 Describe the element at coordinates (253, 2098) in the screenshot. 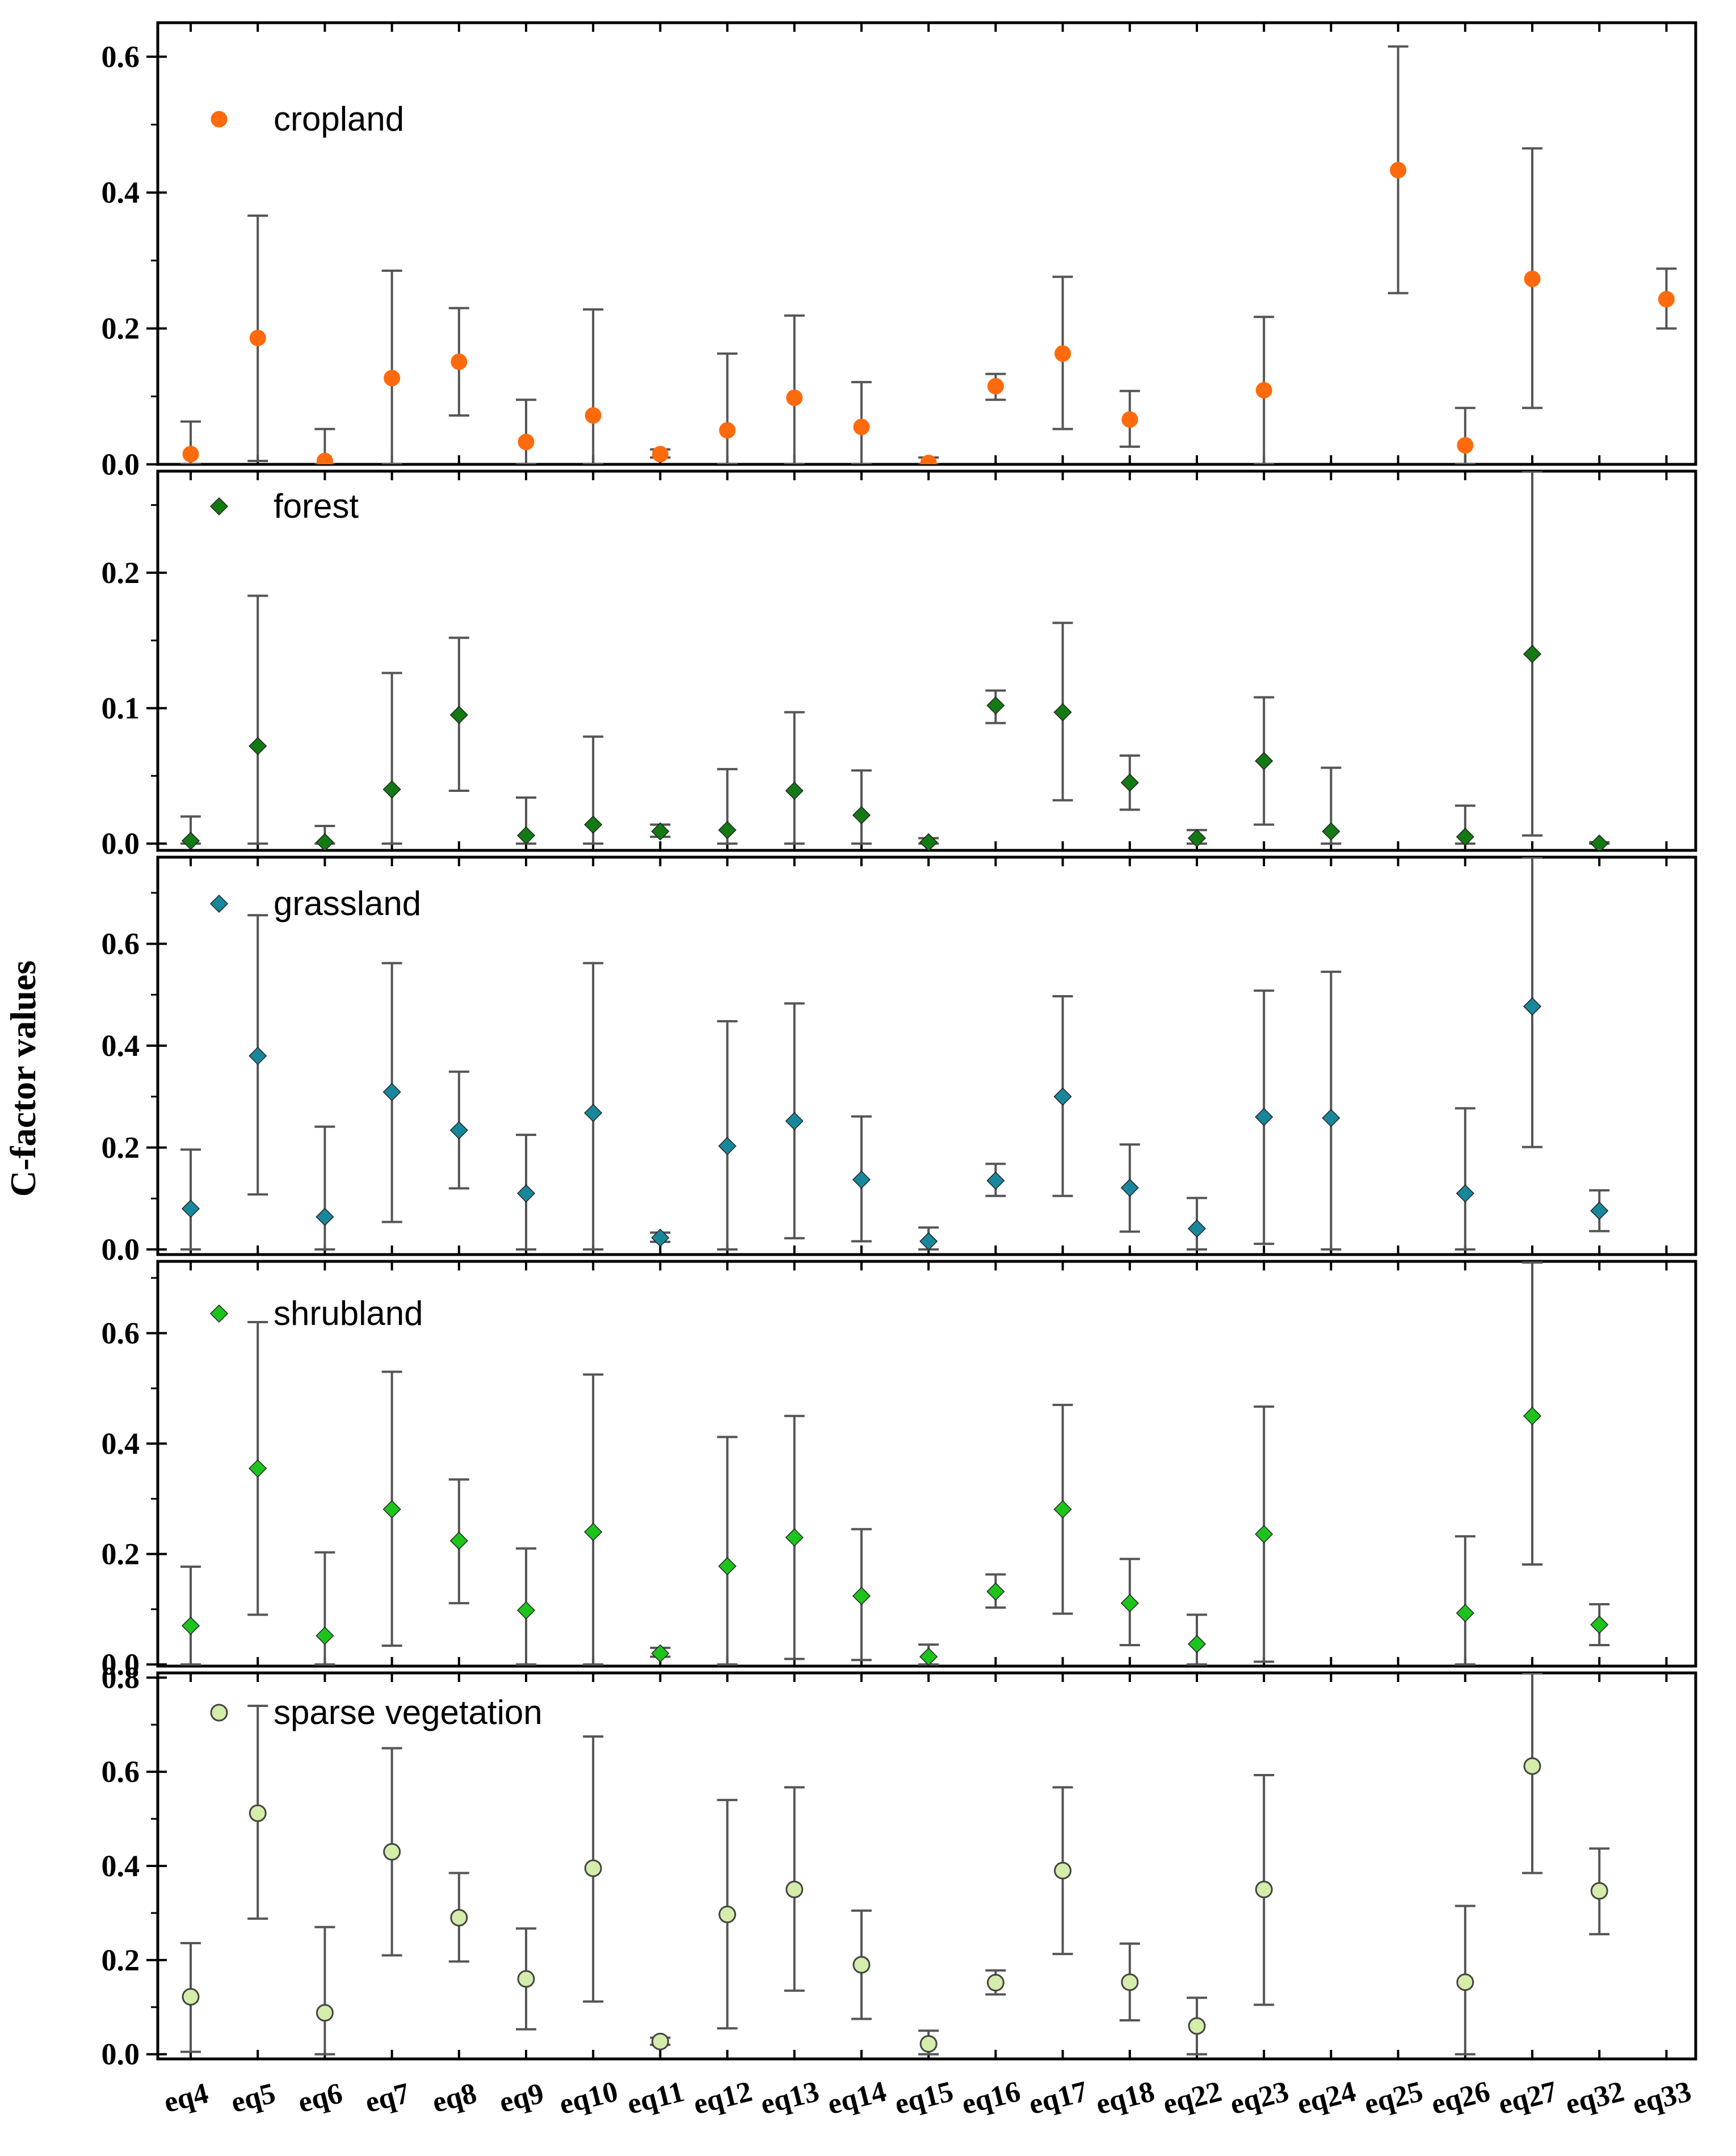

I see `x-tick-label: eq5` at that location.